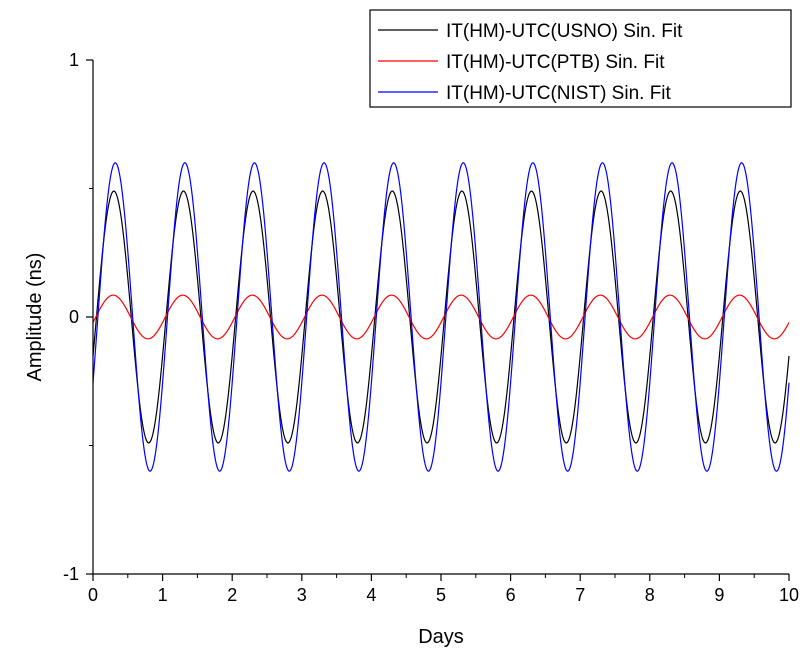 This screenshot has height=653, width=811. I want to click on x-tick-label: 2, so click(232, 595).